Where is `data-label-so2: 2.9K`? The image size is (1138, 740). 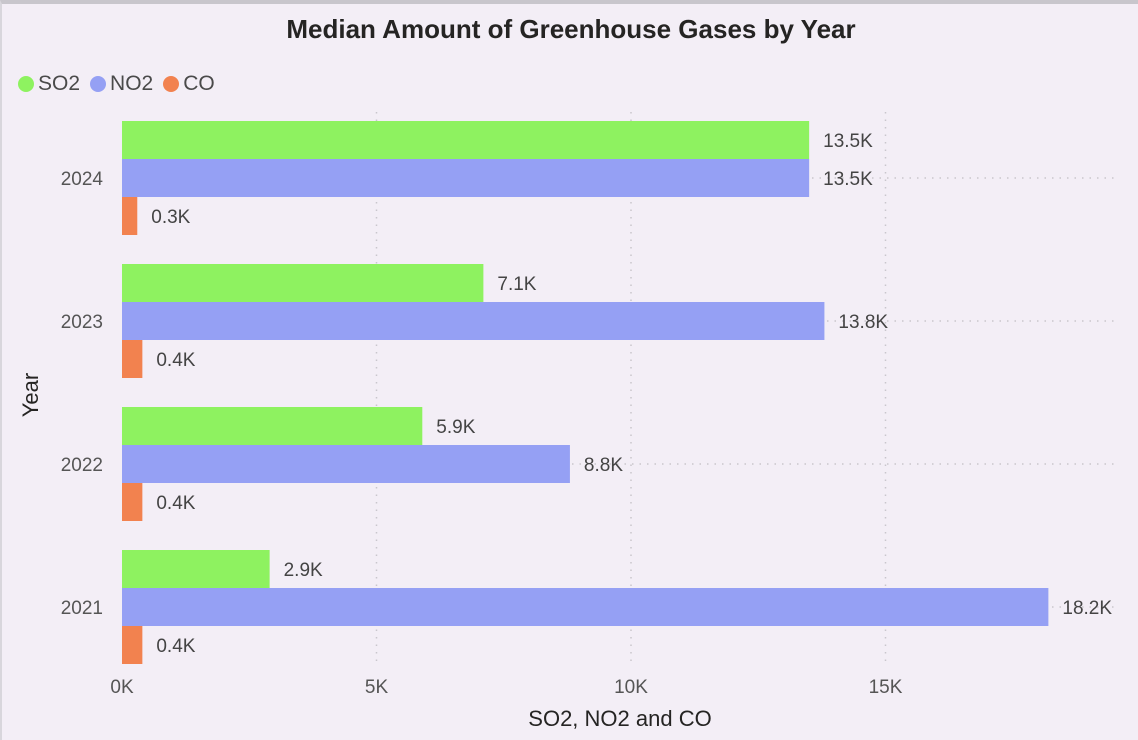
data-label-so2: 2.9K is located at coordinates (303, 570).